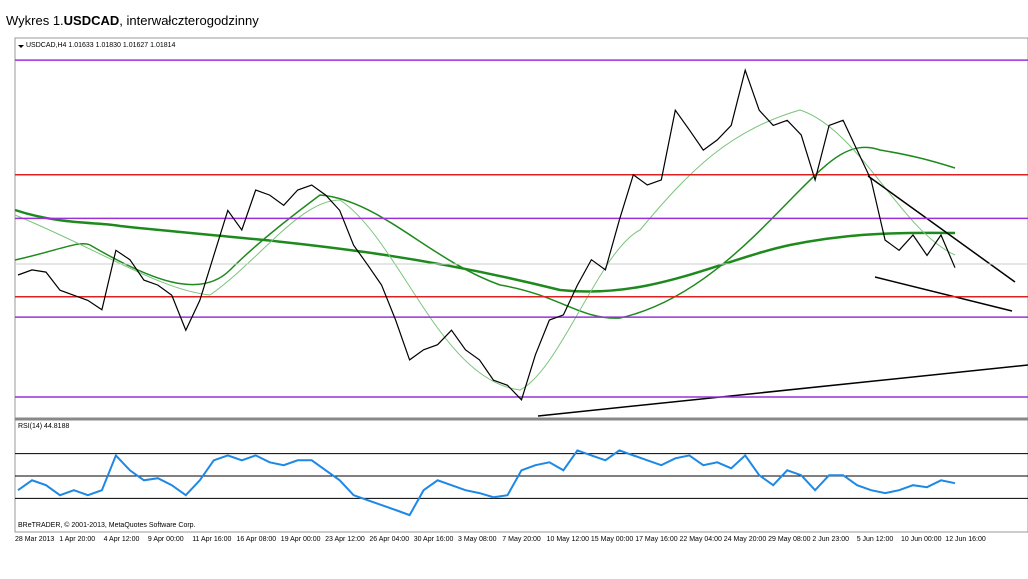  Describe the element at coordinates (745, 539) in the screenshot. I see `x-tick-label: 24 May 20:00` at that location.